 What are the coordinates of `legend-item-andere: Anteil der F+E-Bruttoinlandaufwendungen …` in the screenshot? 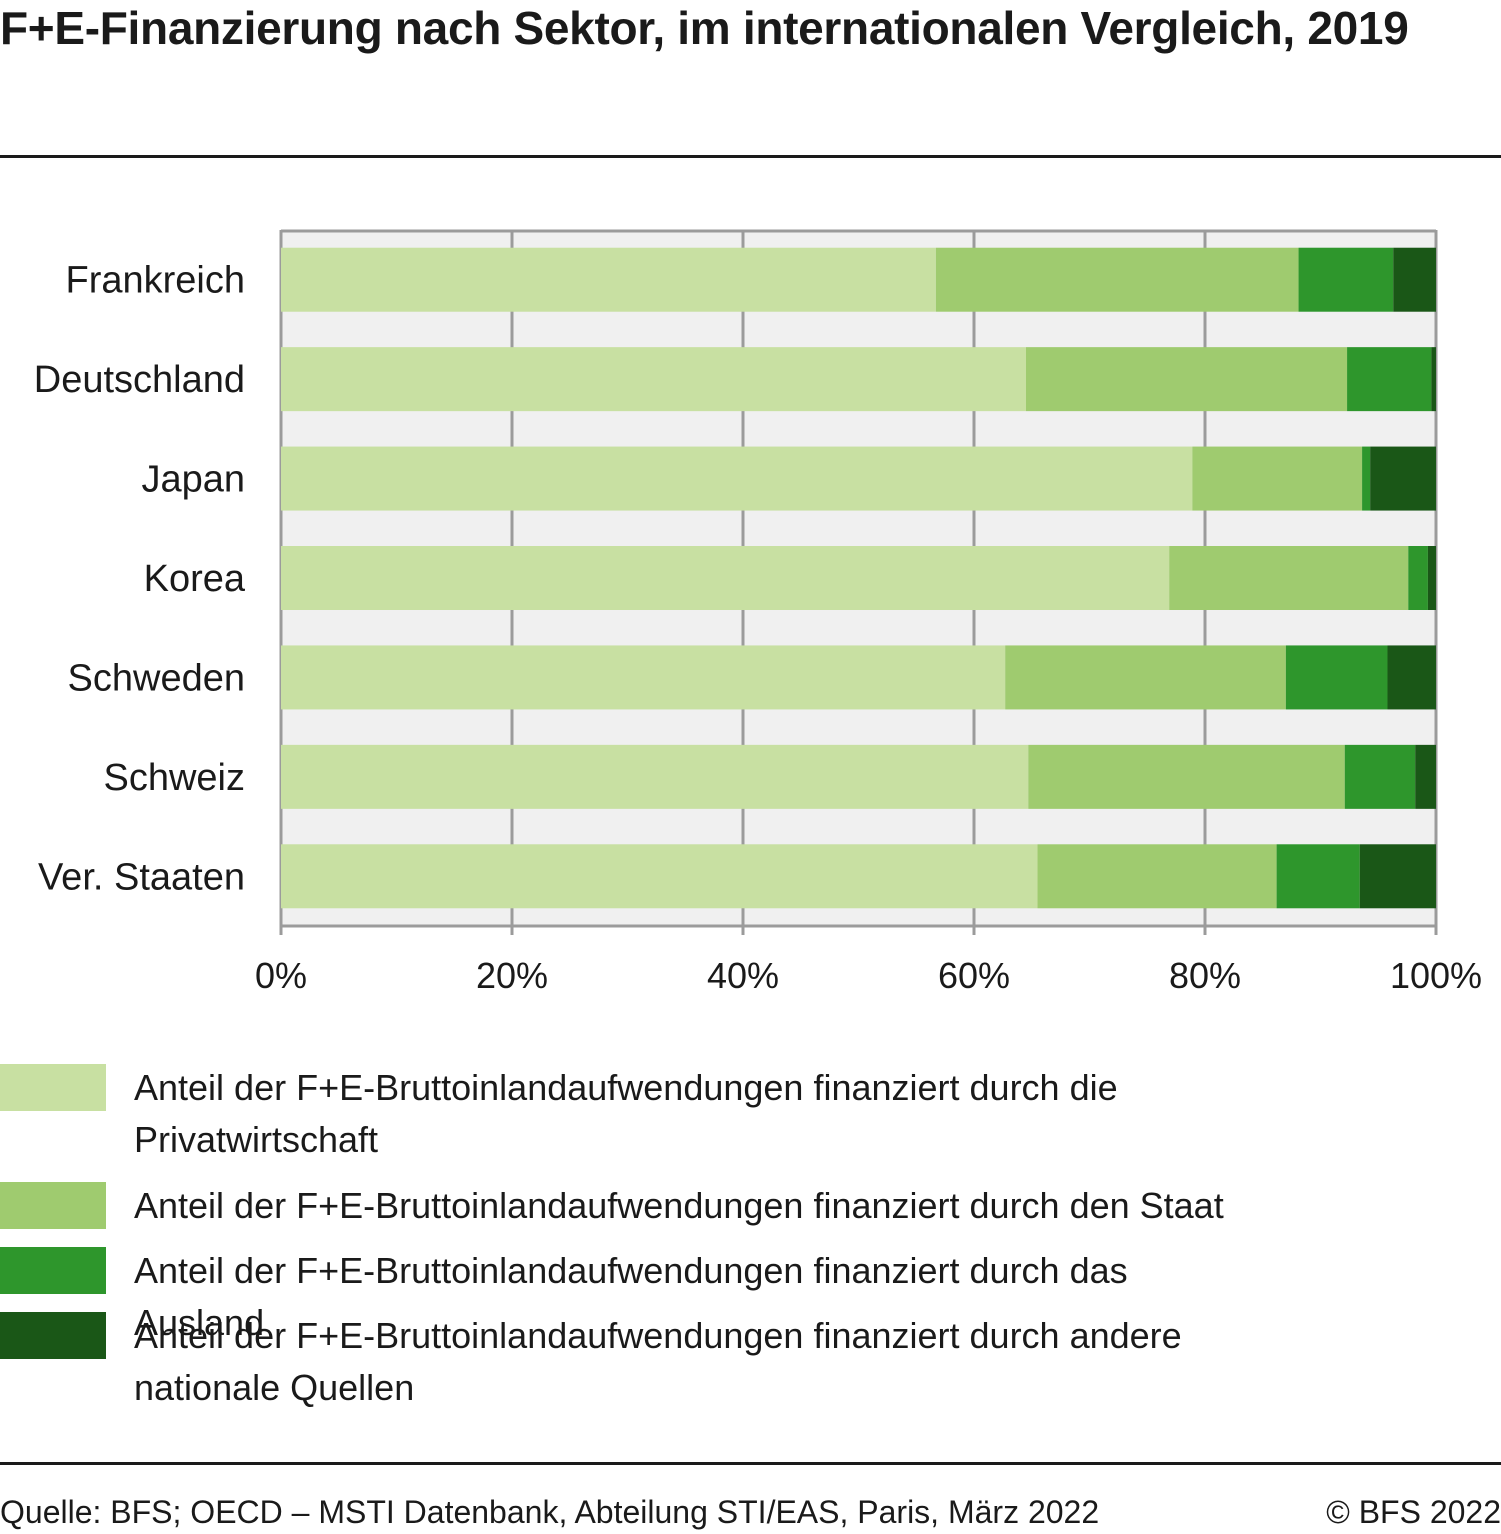 It's located at (750, 1367).